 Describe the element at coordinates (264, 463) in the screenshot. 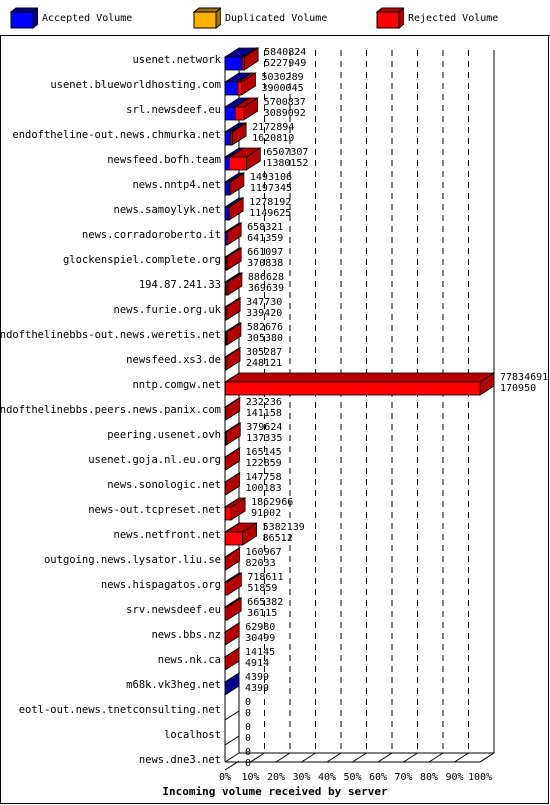

I see `accepted-value-label: 122859` at that location.